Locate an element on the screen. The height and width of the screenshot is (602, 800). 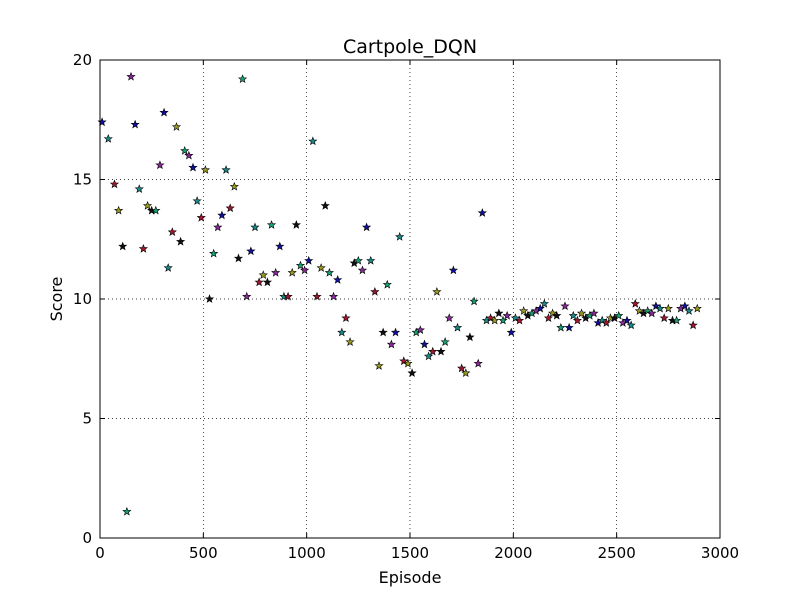
y-tick-label: 10 is located at coordinates (82, 299).